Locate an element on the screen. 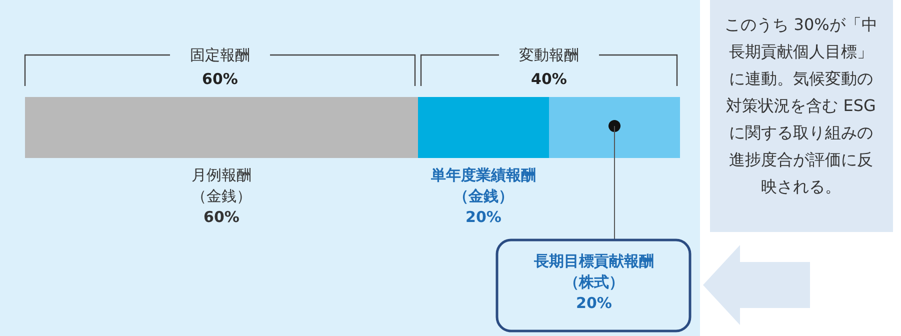  text: 長期目標貢献報酬（株式） is located at coordinates (593, 271).